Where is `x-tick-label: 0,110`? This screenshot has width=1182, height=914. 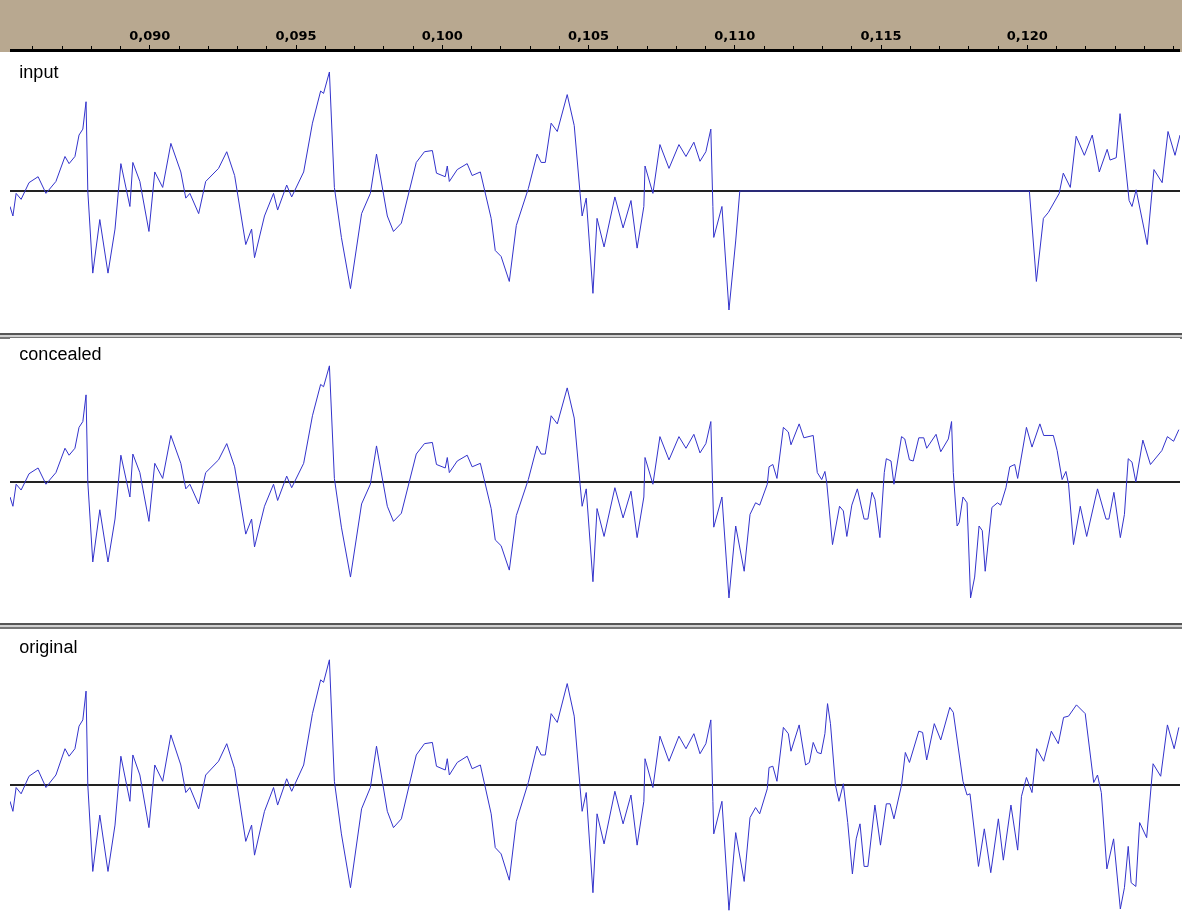 x-tick-label: 0,110 is located at coordinates (735, 35).